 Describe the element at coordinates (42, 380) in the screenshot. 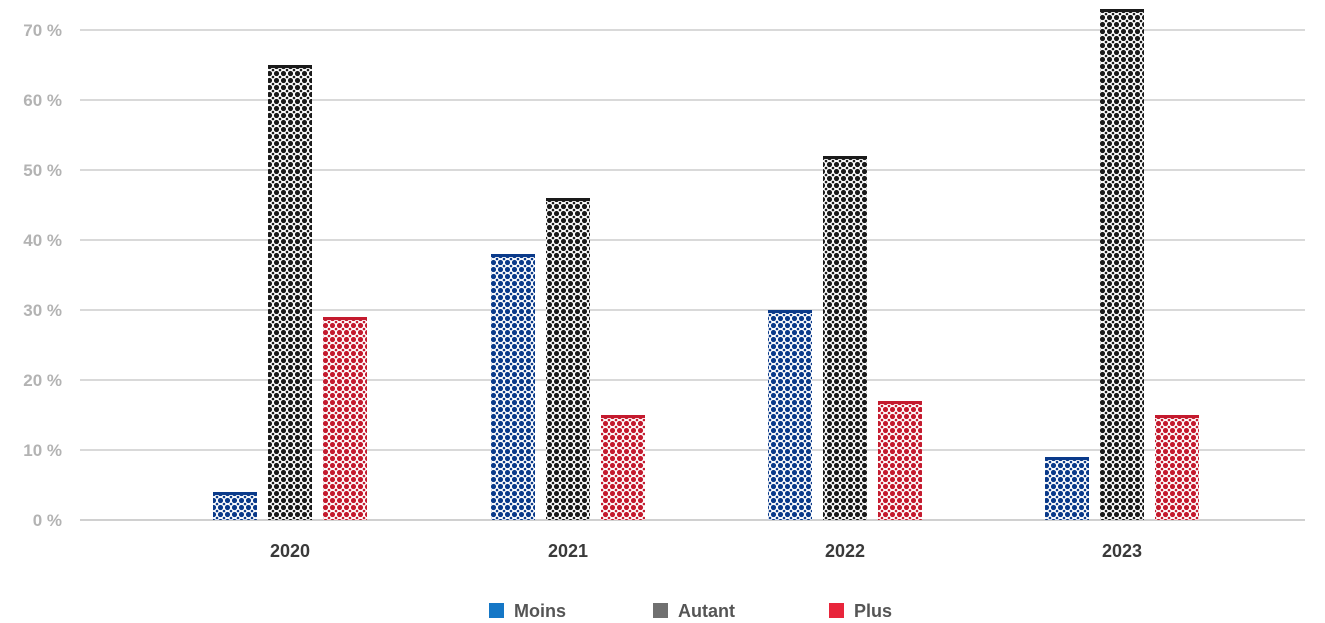

I see `y-tick-label: 20 %` at that location.